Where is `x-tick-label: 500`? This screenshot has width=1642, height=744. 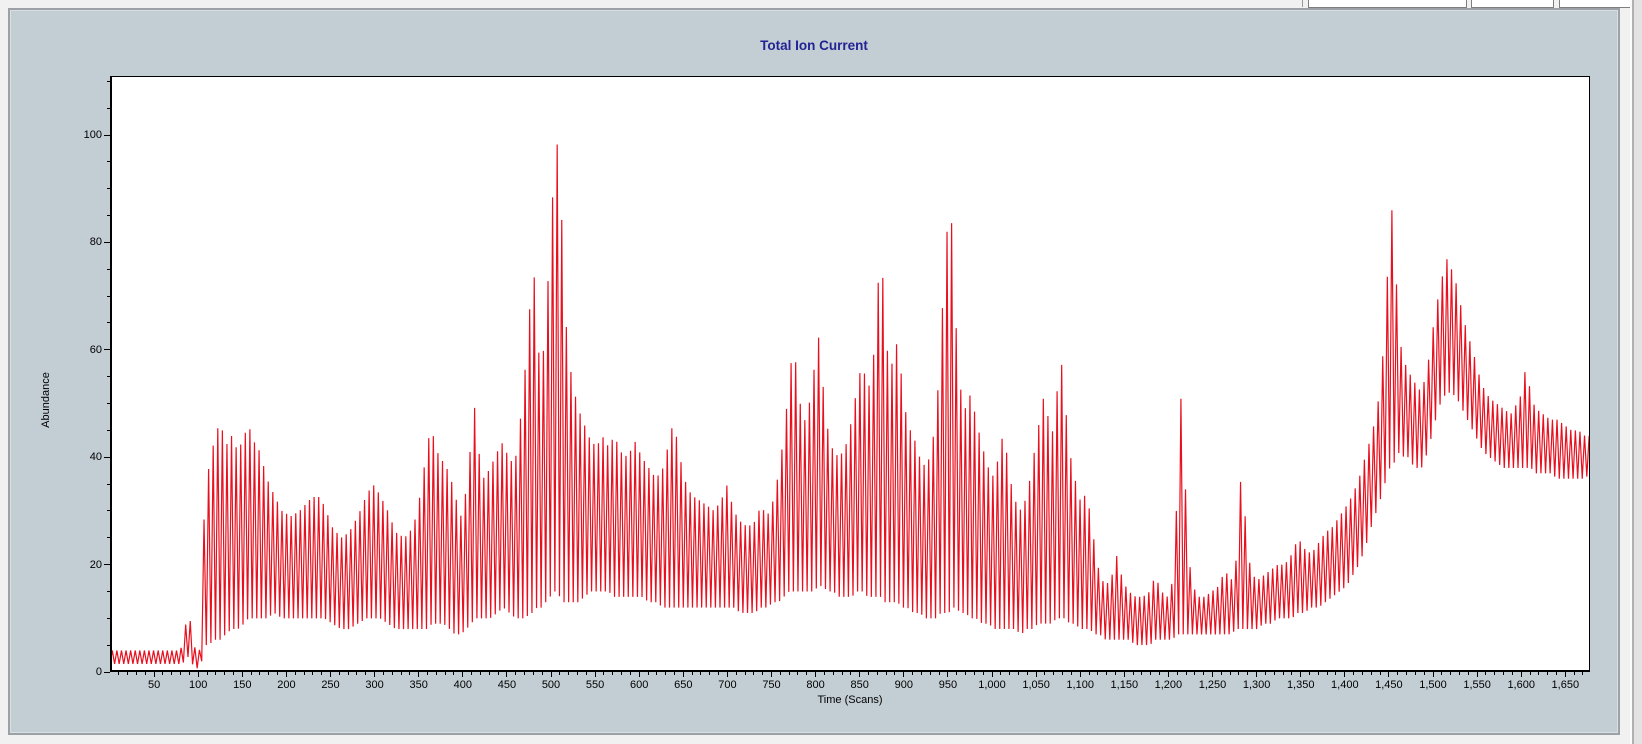
x-tick-label: 500 is located at coordinates (551, 685).